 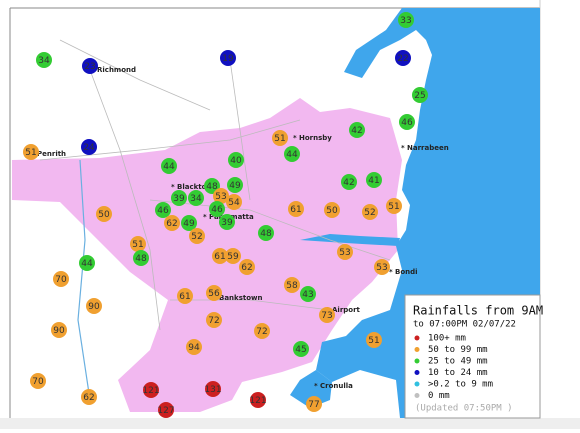 What do you see at coordinates (439, 396) in the screenshot?
I see `legend-label: 0 mm` at bounding box center [439, 396].